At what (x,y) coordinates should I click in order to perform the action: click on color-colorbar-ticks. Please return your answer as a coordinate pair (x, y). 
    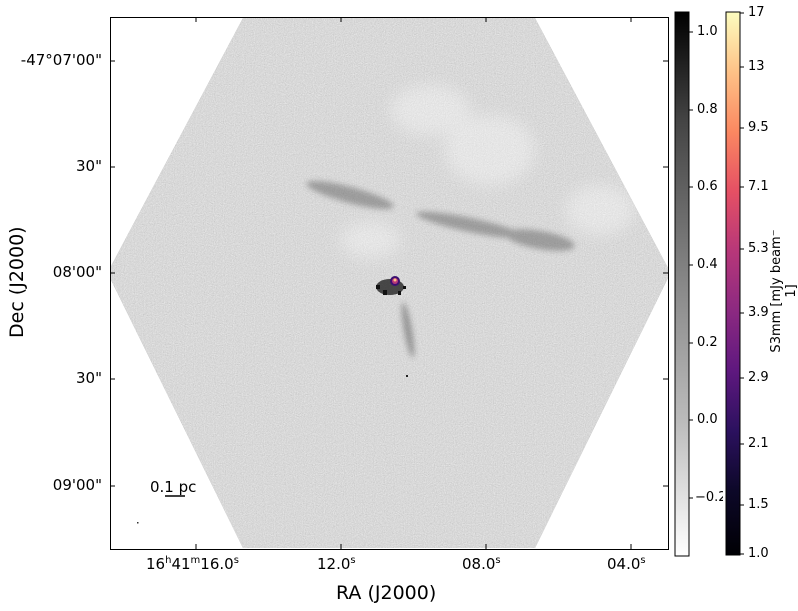
    Looking at the image, I should click on (742, 283).